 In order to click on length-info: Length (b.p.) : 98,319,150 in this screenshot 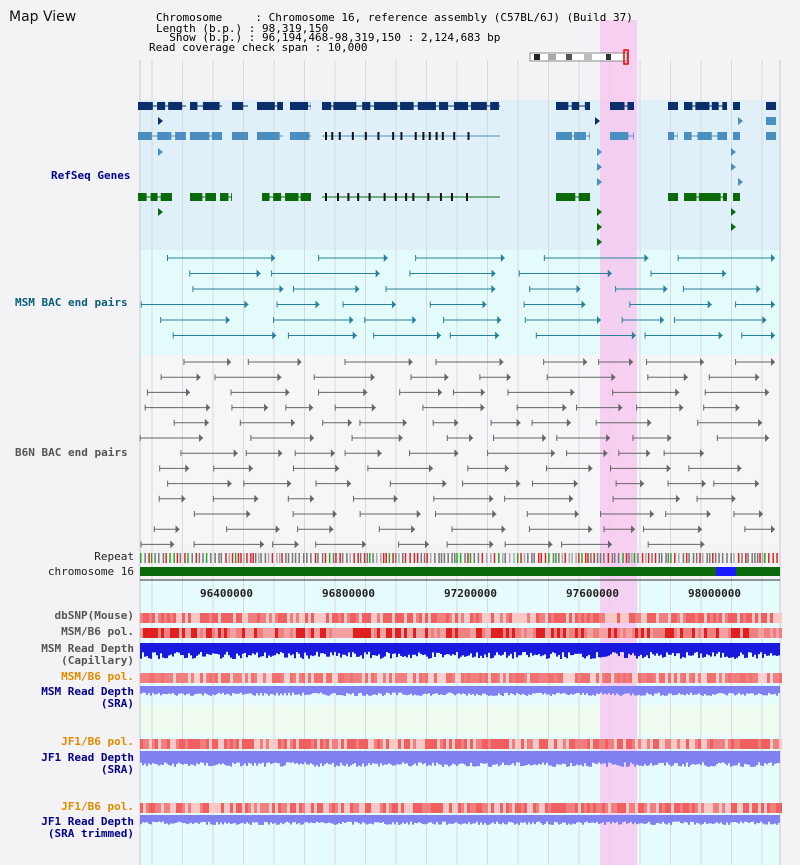, I will do `click(242, 28)`.